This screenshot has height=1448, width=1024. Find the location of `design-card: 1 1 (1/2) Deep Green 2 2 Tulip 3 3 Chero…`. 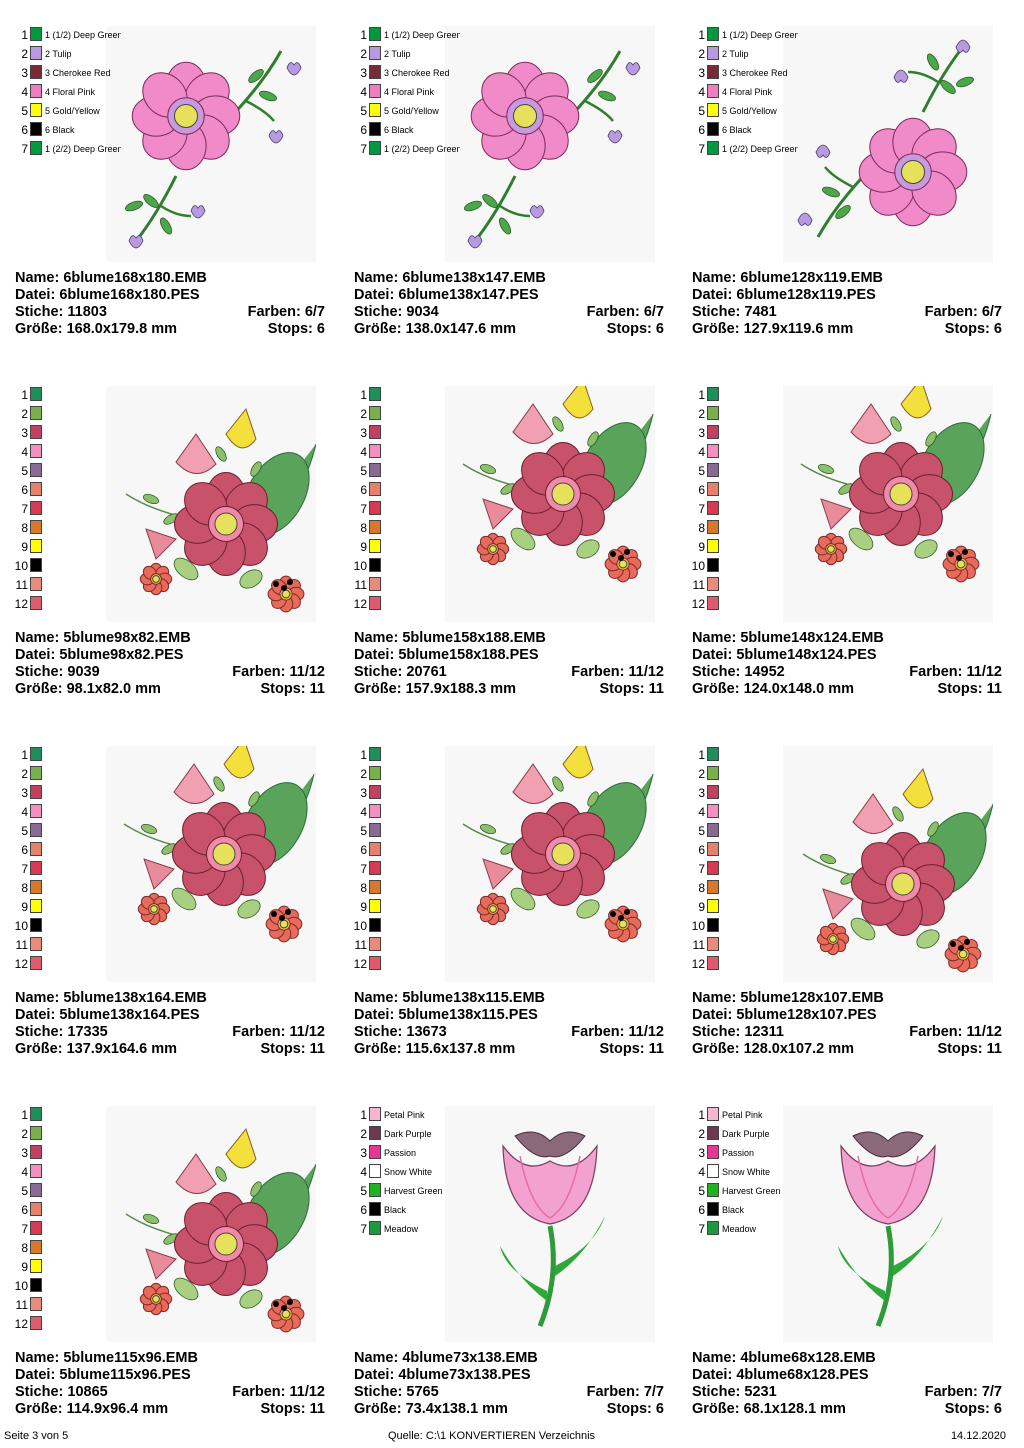

design-card: 1 1 (1/2) Deep Green 2 2 Tulip 3 3 Chero… is located at coordinates (846, 180).